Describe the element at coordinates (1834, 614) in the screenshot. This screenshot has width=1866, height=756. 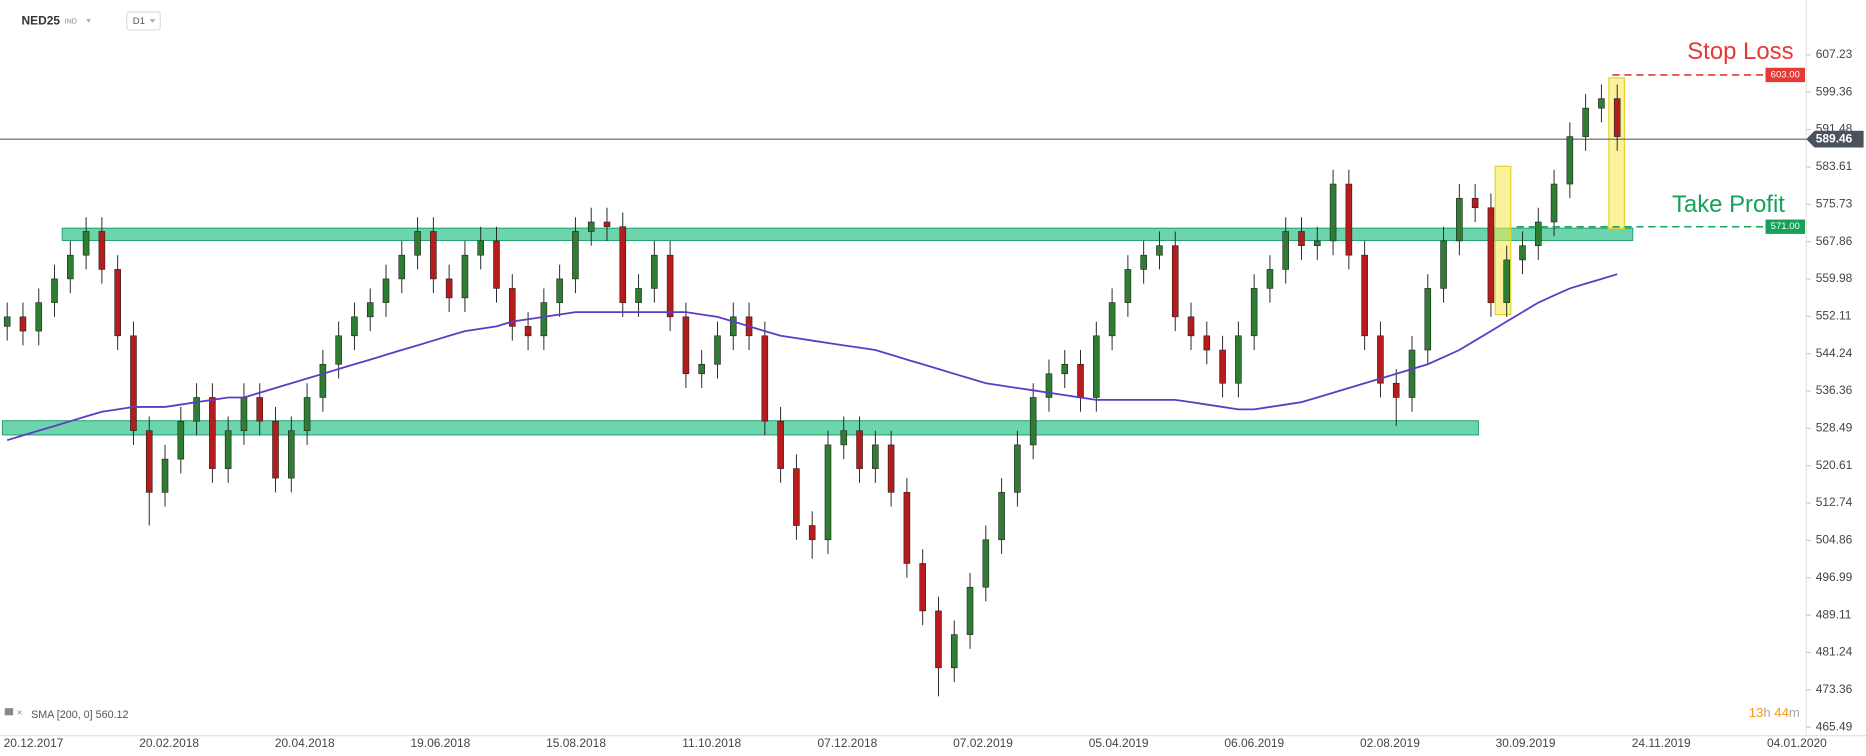
I see `y-tick-label: 489.11` at that location.